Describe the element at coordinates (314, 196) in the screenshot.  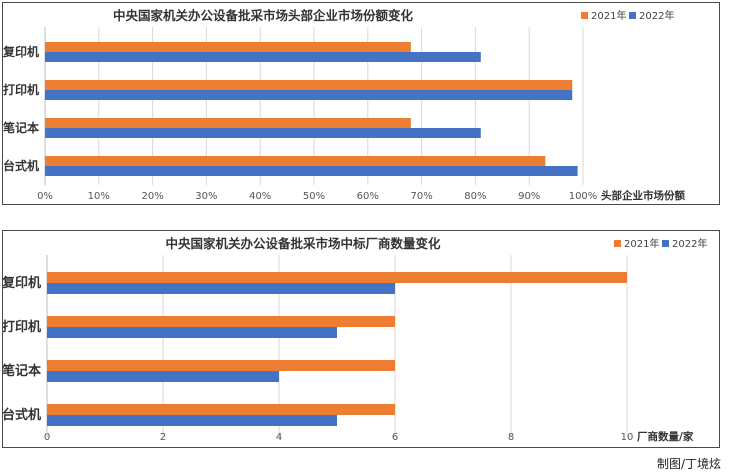
I see `x-tick-label: 50%` at that location.